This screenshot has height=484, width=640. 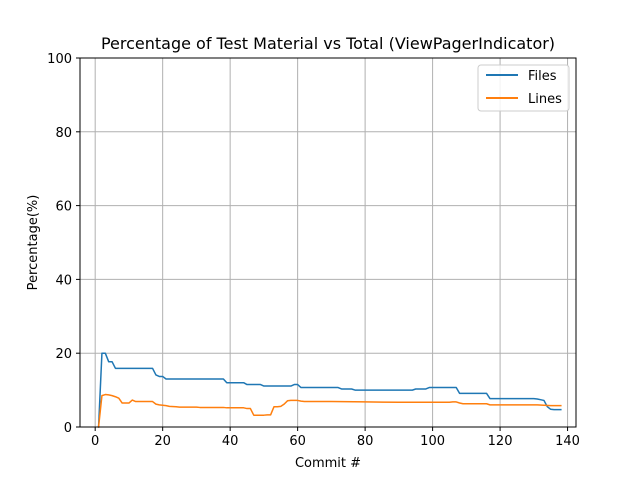 I want to click on x-tick-label-0: 0, so click(x=95, y=441).